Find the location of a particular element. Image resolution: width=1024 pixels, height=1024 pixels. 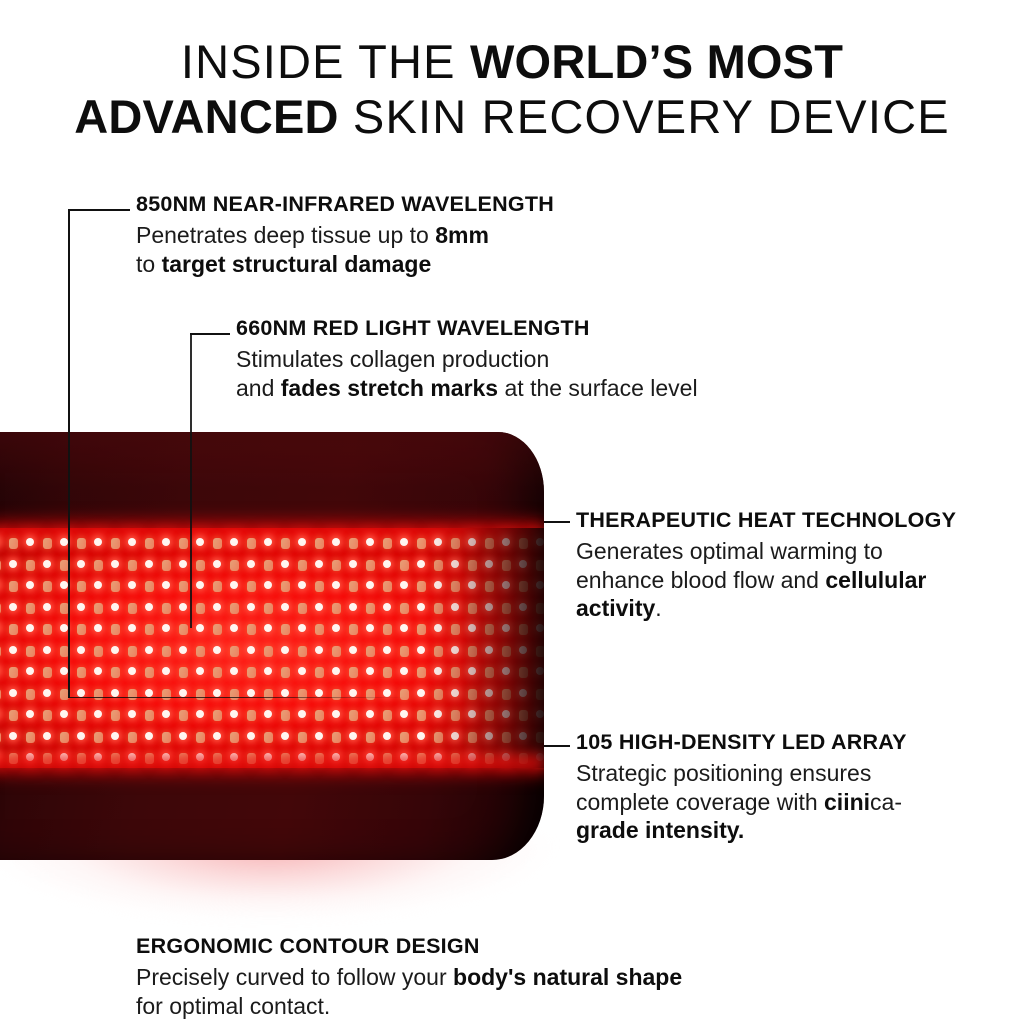

headline-line-1: INSIDE THE WORLD’S MOST is located at coordinates (512, 61).